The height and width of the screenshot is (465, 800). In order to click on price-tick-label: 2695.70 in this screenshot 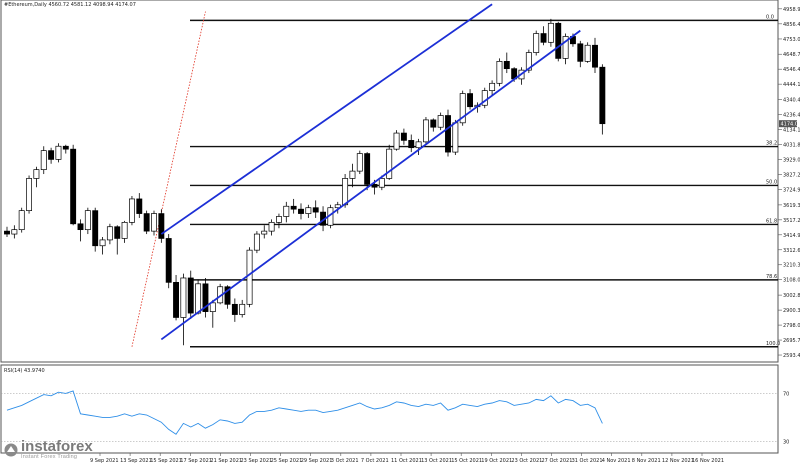, I will do `click(791, 341)`.